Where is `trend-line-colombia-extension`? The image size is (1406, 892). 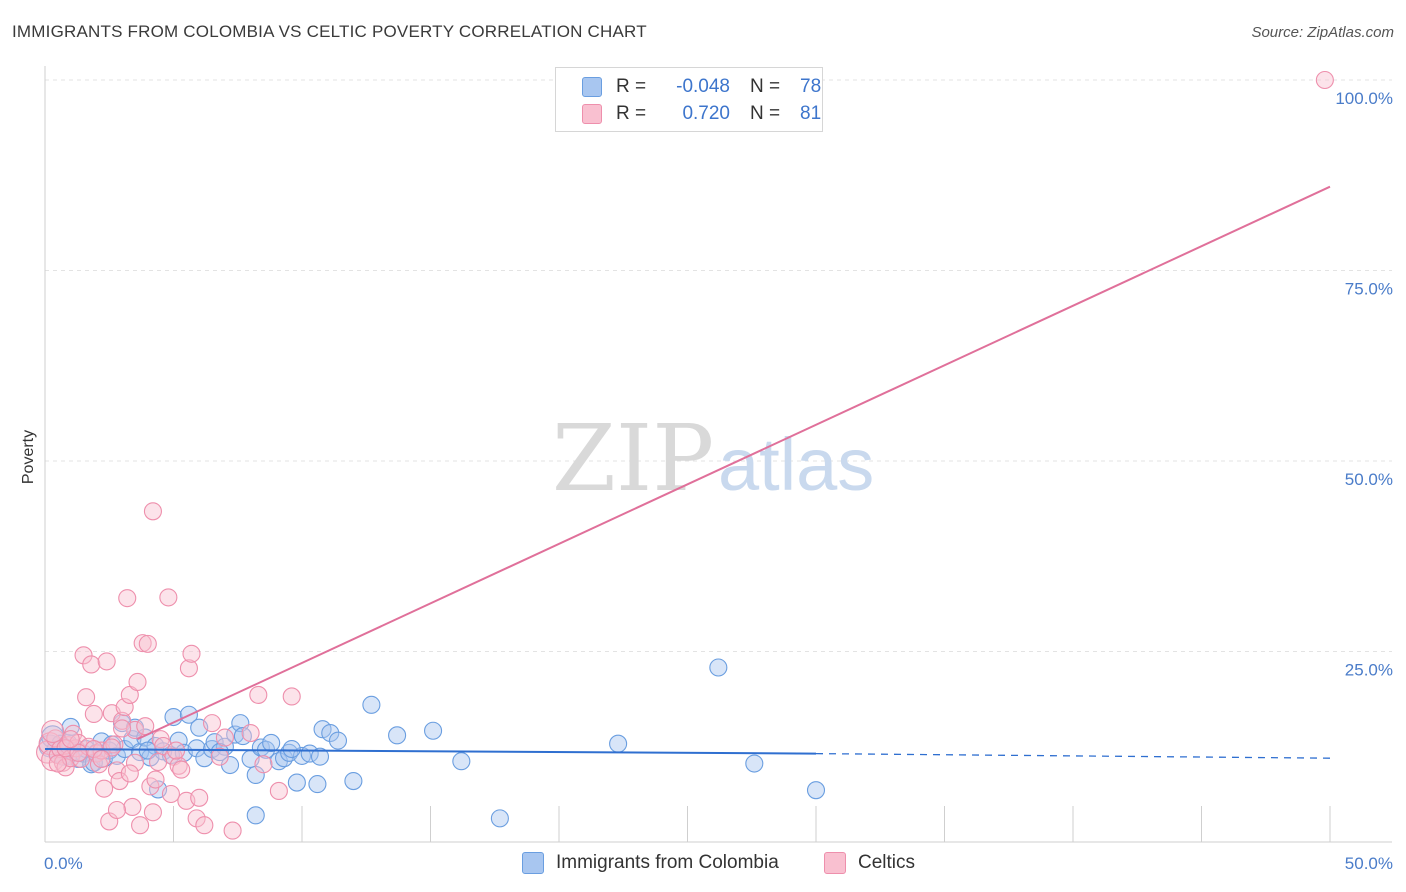 trend-line-colombia-extension is located at coordinates (1073, 755).